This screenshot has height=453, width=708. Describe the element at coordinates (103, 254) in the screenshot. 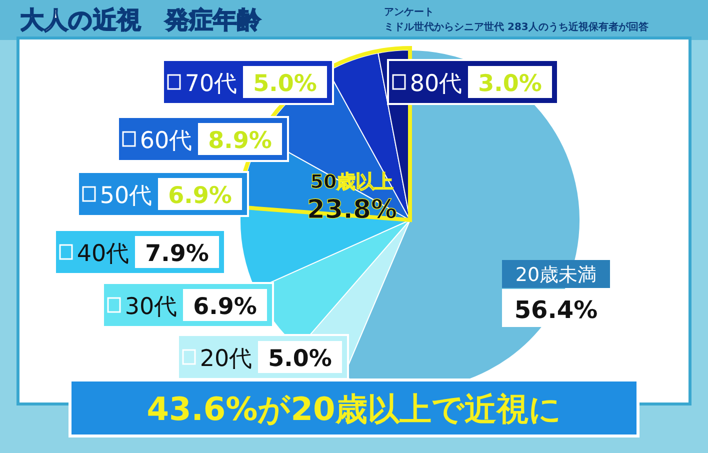

I see `legend-label: 40代` at that location.